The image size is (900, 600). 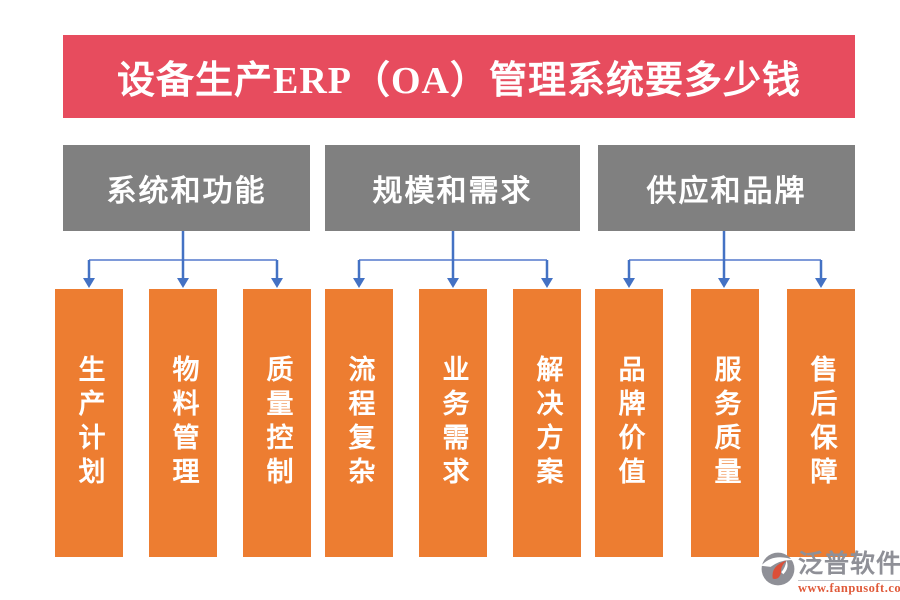 What do you see at coordinates (452, 191) in the screenshot?
I see `category-label: 规模和需求` at bounding box center [452, 191].